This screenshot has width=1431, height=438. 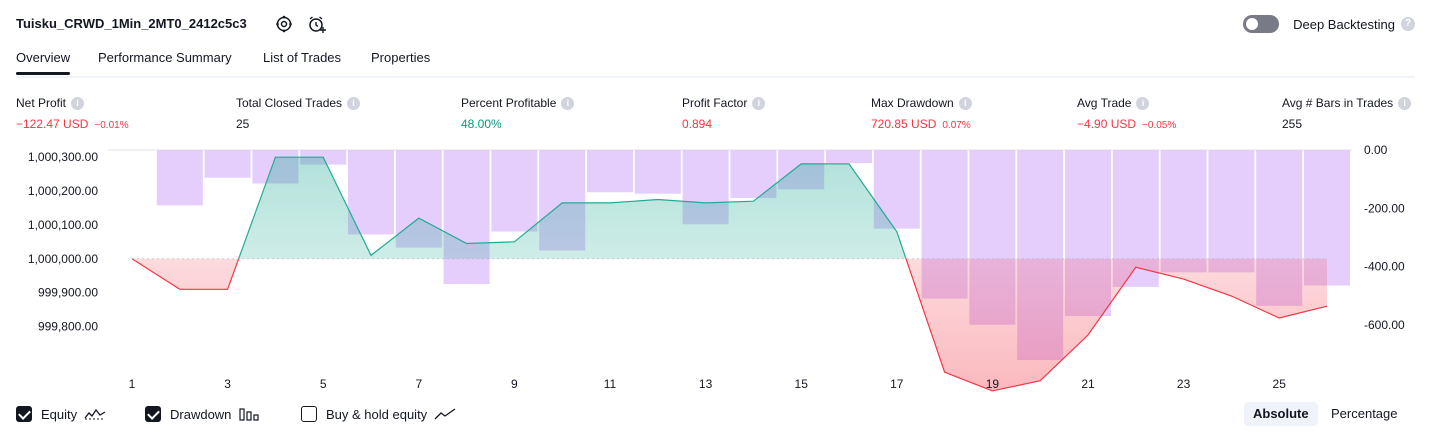 I want to click on right-axis-tick-label: -200.00, so click(x=1384, y=208).